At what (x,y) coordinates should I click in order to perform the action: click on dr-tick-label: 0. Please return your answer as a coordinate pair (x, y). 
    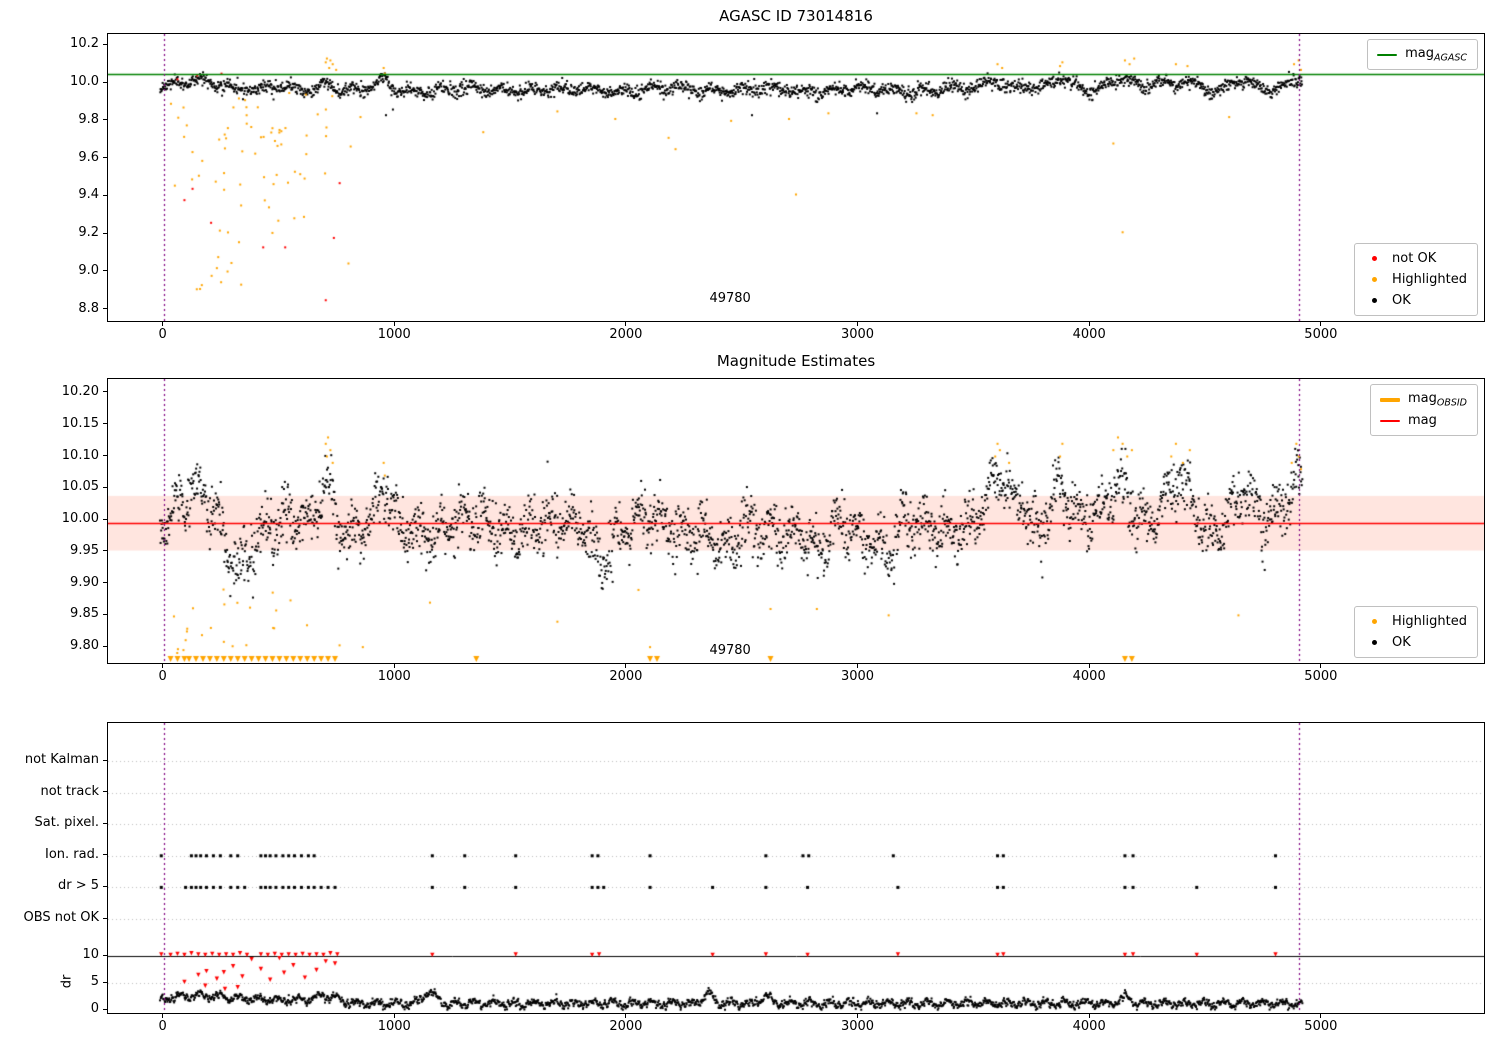
    Looking at the image, I should click on (94, 1008).